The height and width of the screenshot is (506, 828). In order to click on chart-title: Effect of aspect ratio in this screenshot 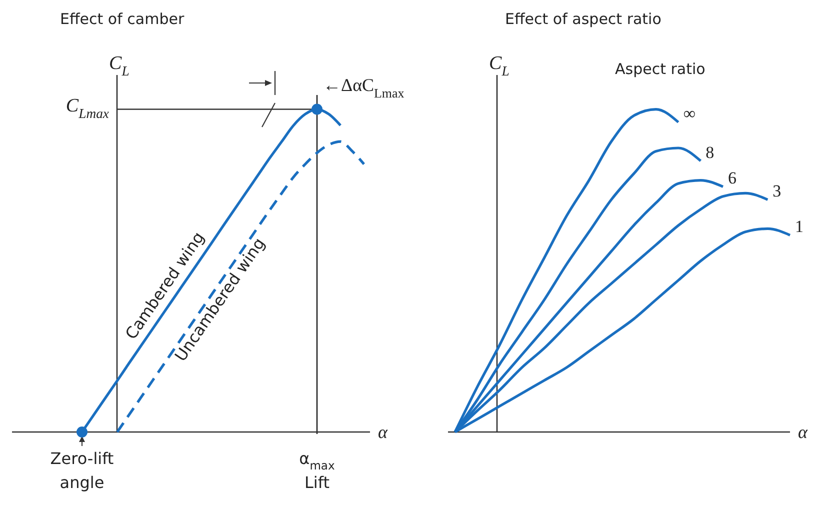, I will do `click(583, 19)`.